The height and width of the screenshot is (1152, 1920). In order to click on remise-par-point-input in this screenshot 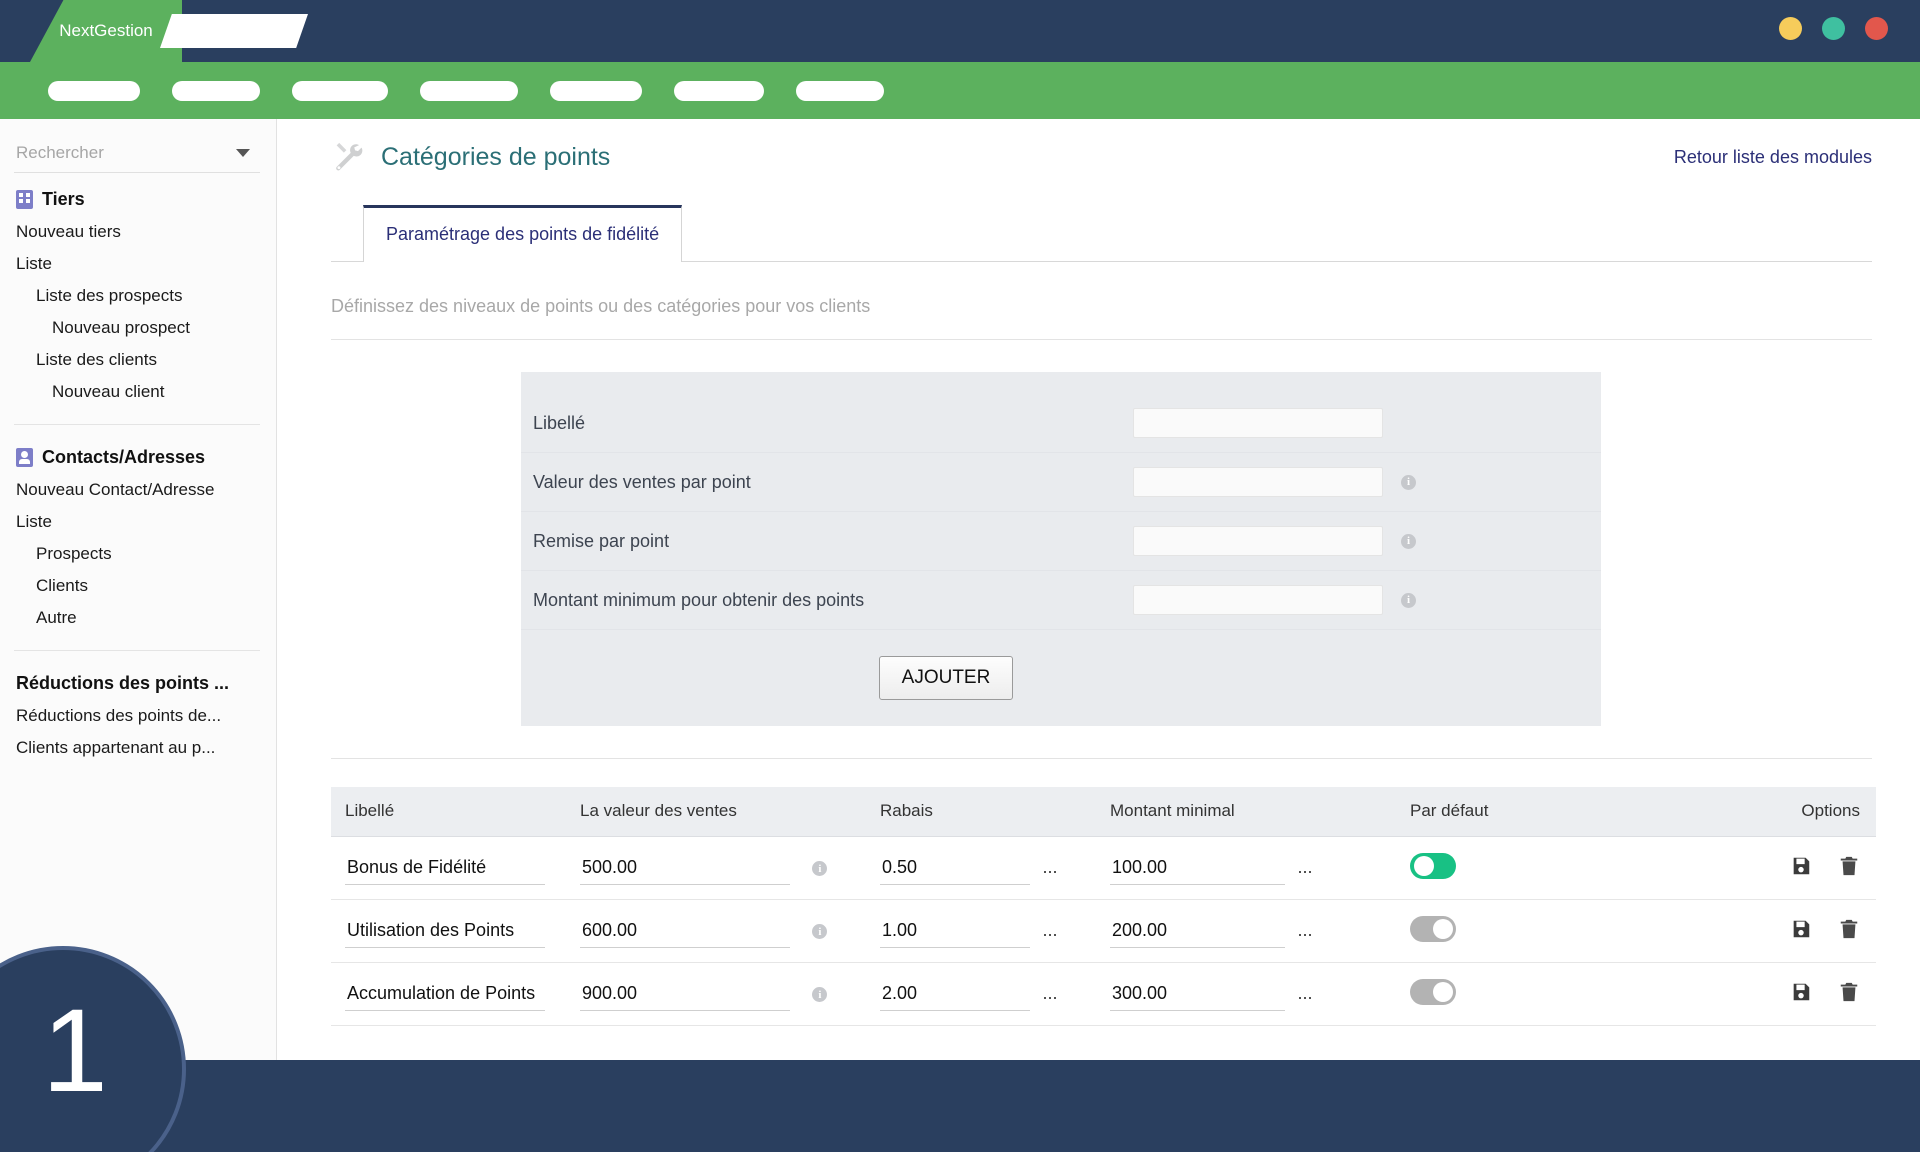, I will do `click(1258, 541)`.